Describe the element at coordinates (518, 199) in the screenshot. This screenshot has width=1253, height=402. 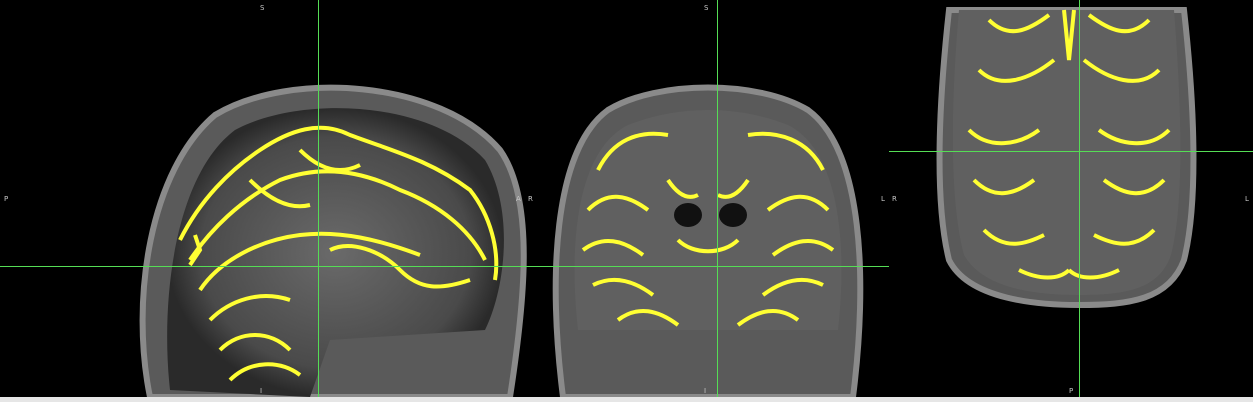
I see `orientation-label-anterior: A` at that location.